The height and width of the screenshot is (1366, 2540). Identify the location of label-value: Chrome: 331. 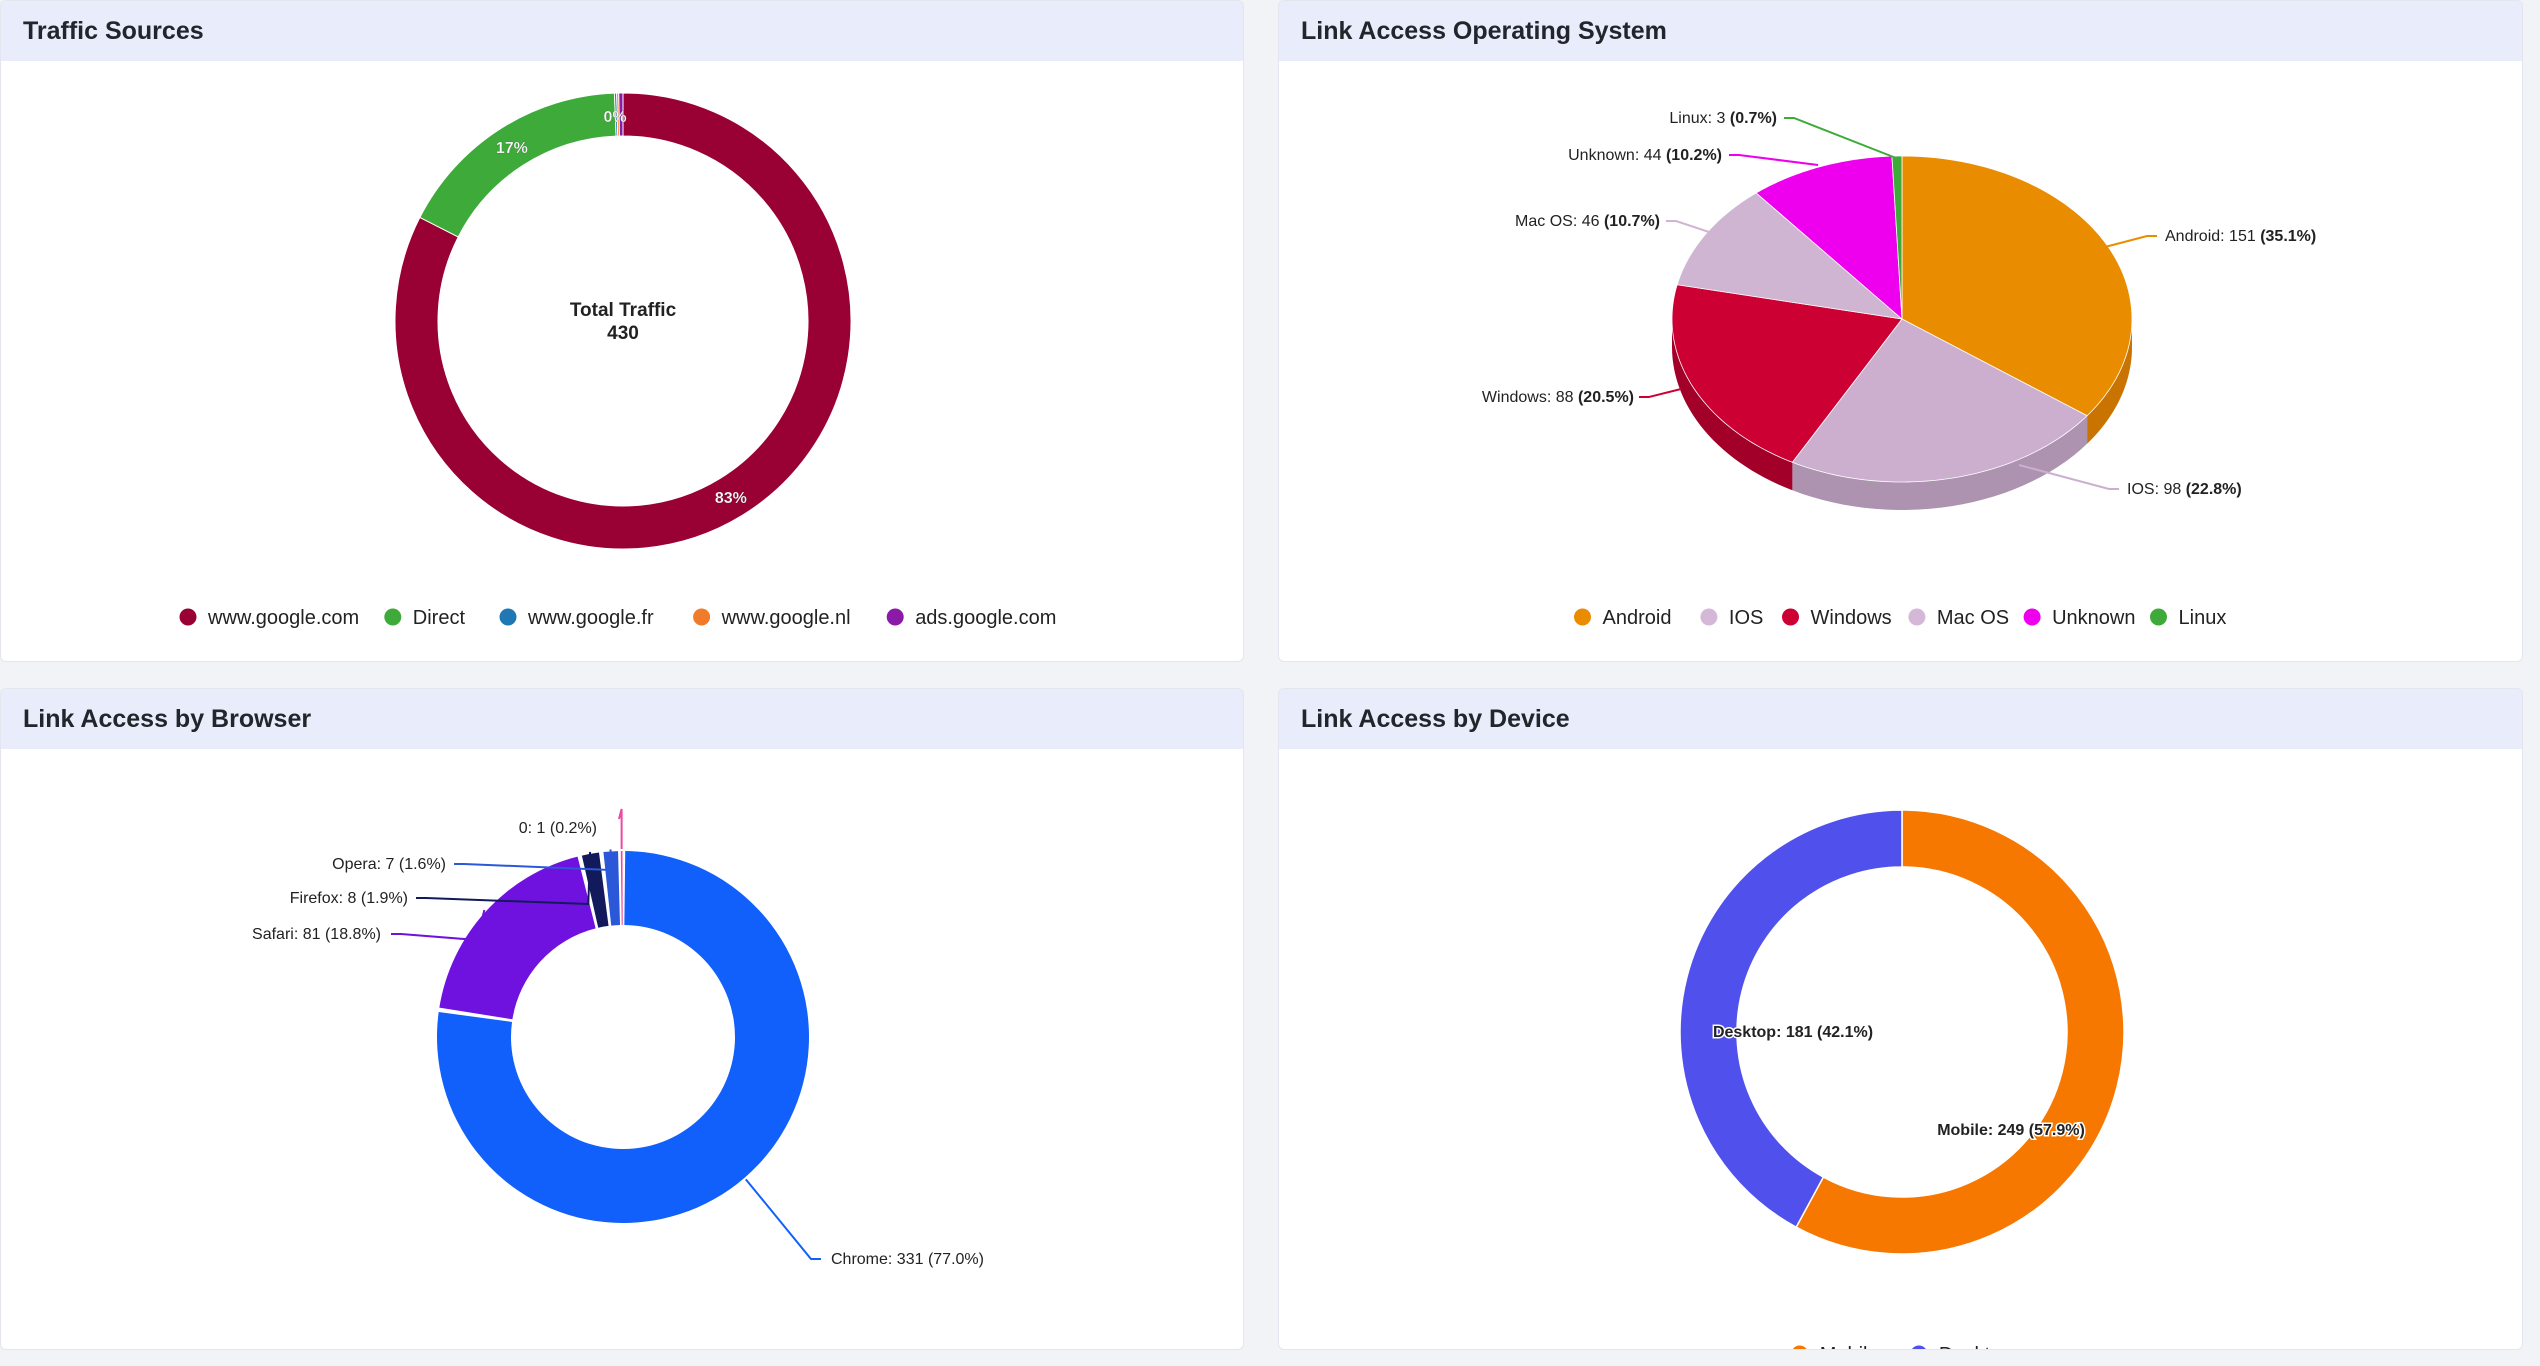
(879, 1259).